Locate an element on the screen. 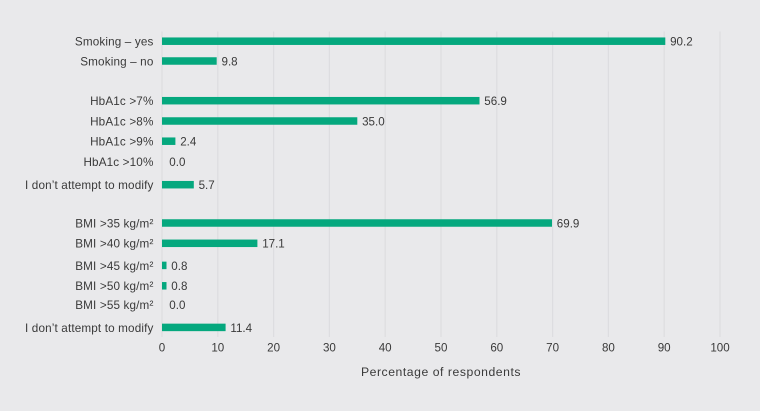 The width and height of the screenshot is (760, 411). svg-text: BMI >50 kg/m² is located at coordinates (114, 286).